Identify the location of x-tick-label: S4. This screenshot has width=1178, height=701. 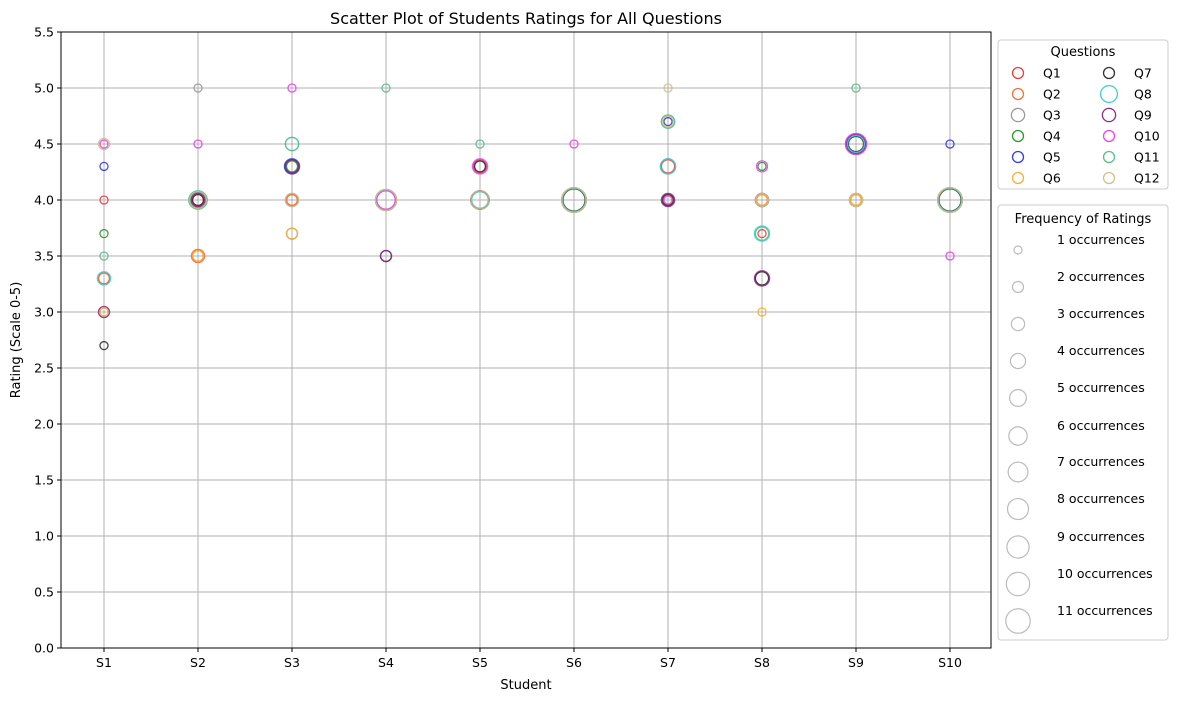
(386, 662).